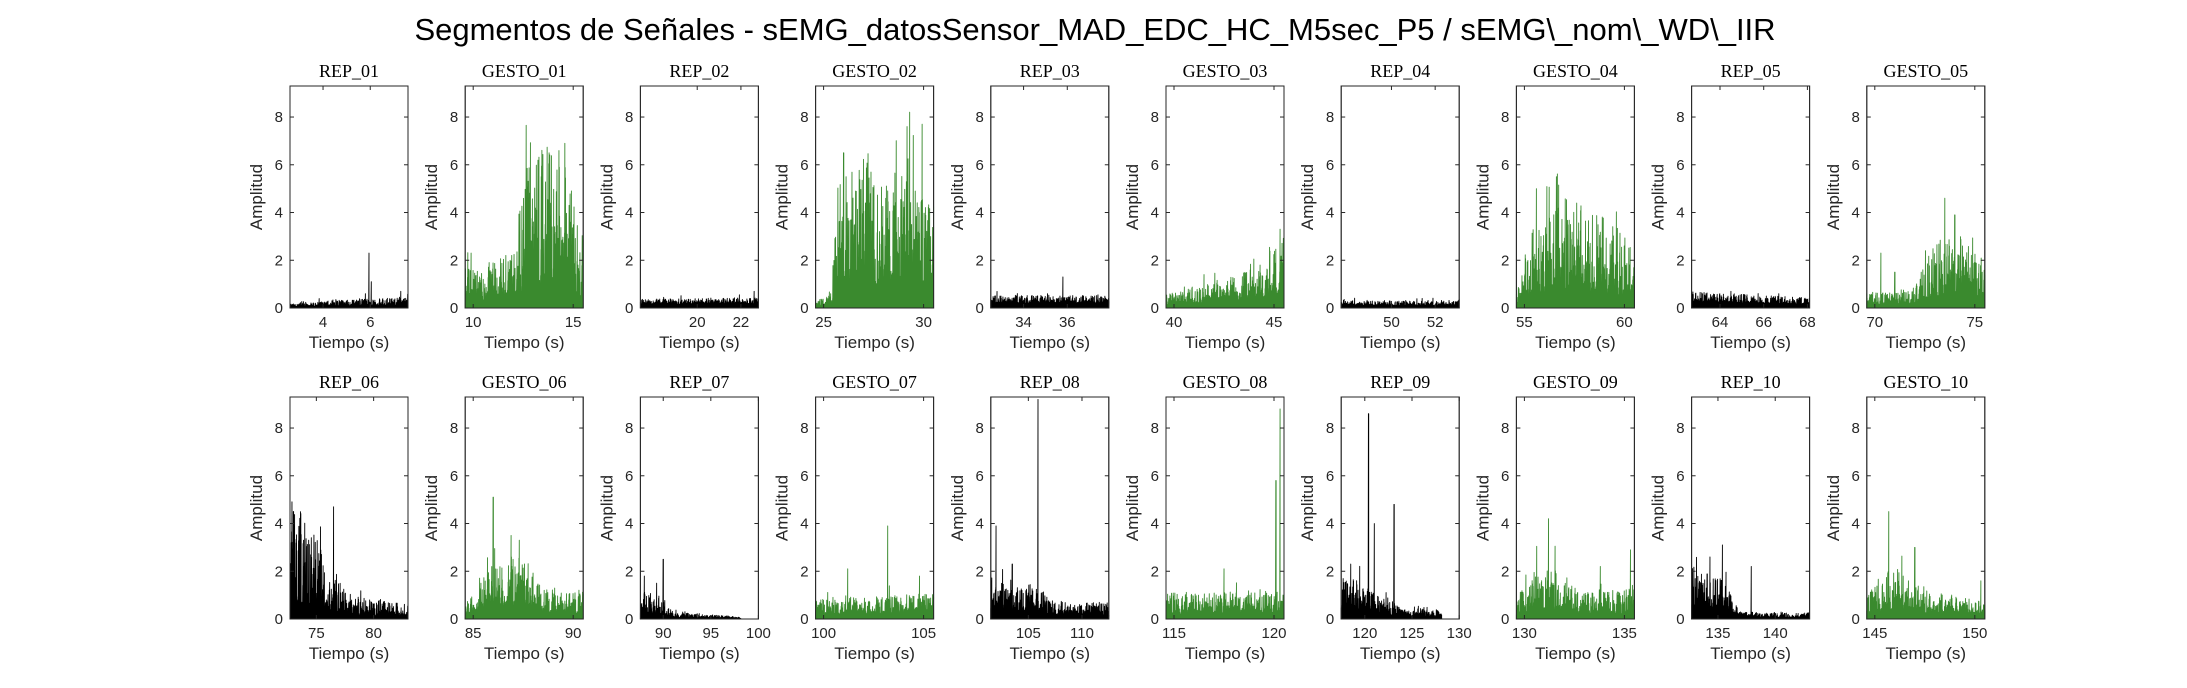 The height and width of the screenshot is (688, 2187). I want to click on subplot-rep-08: 0 2 4 6 8 105 110 REP_08 Tiempo (s) Amplitud, so click(1029, 517).